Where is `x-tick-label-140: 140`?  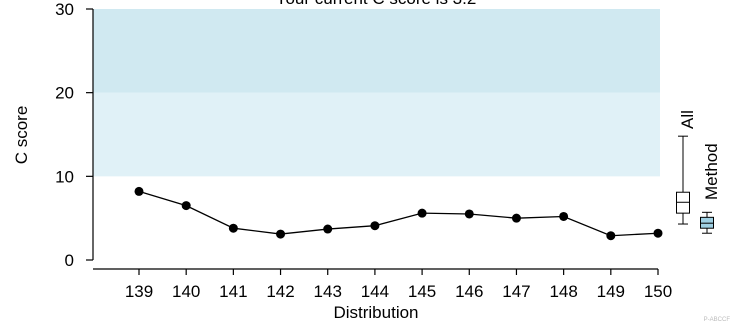
x-tick-label-140: 140 is located at coordinates (186, 291).